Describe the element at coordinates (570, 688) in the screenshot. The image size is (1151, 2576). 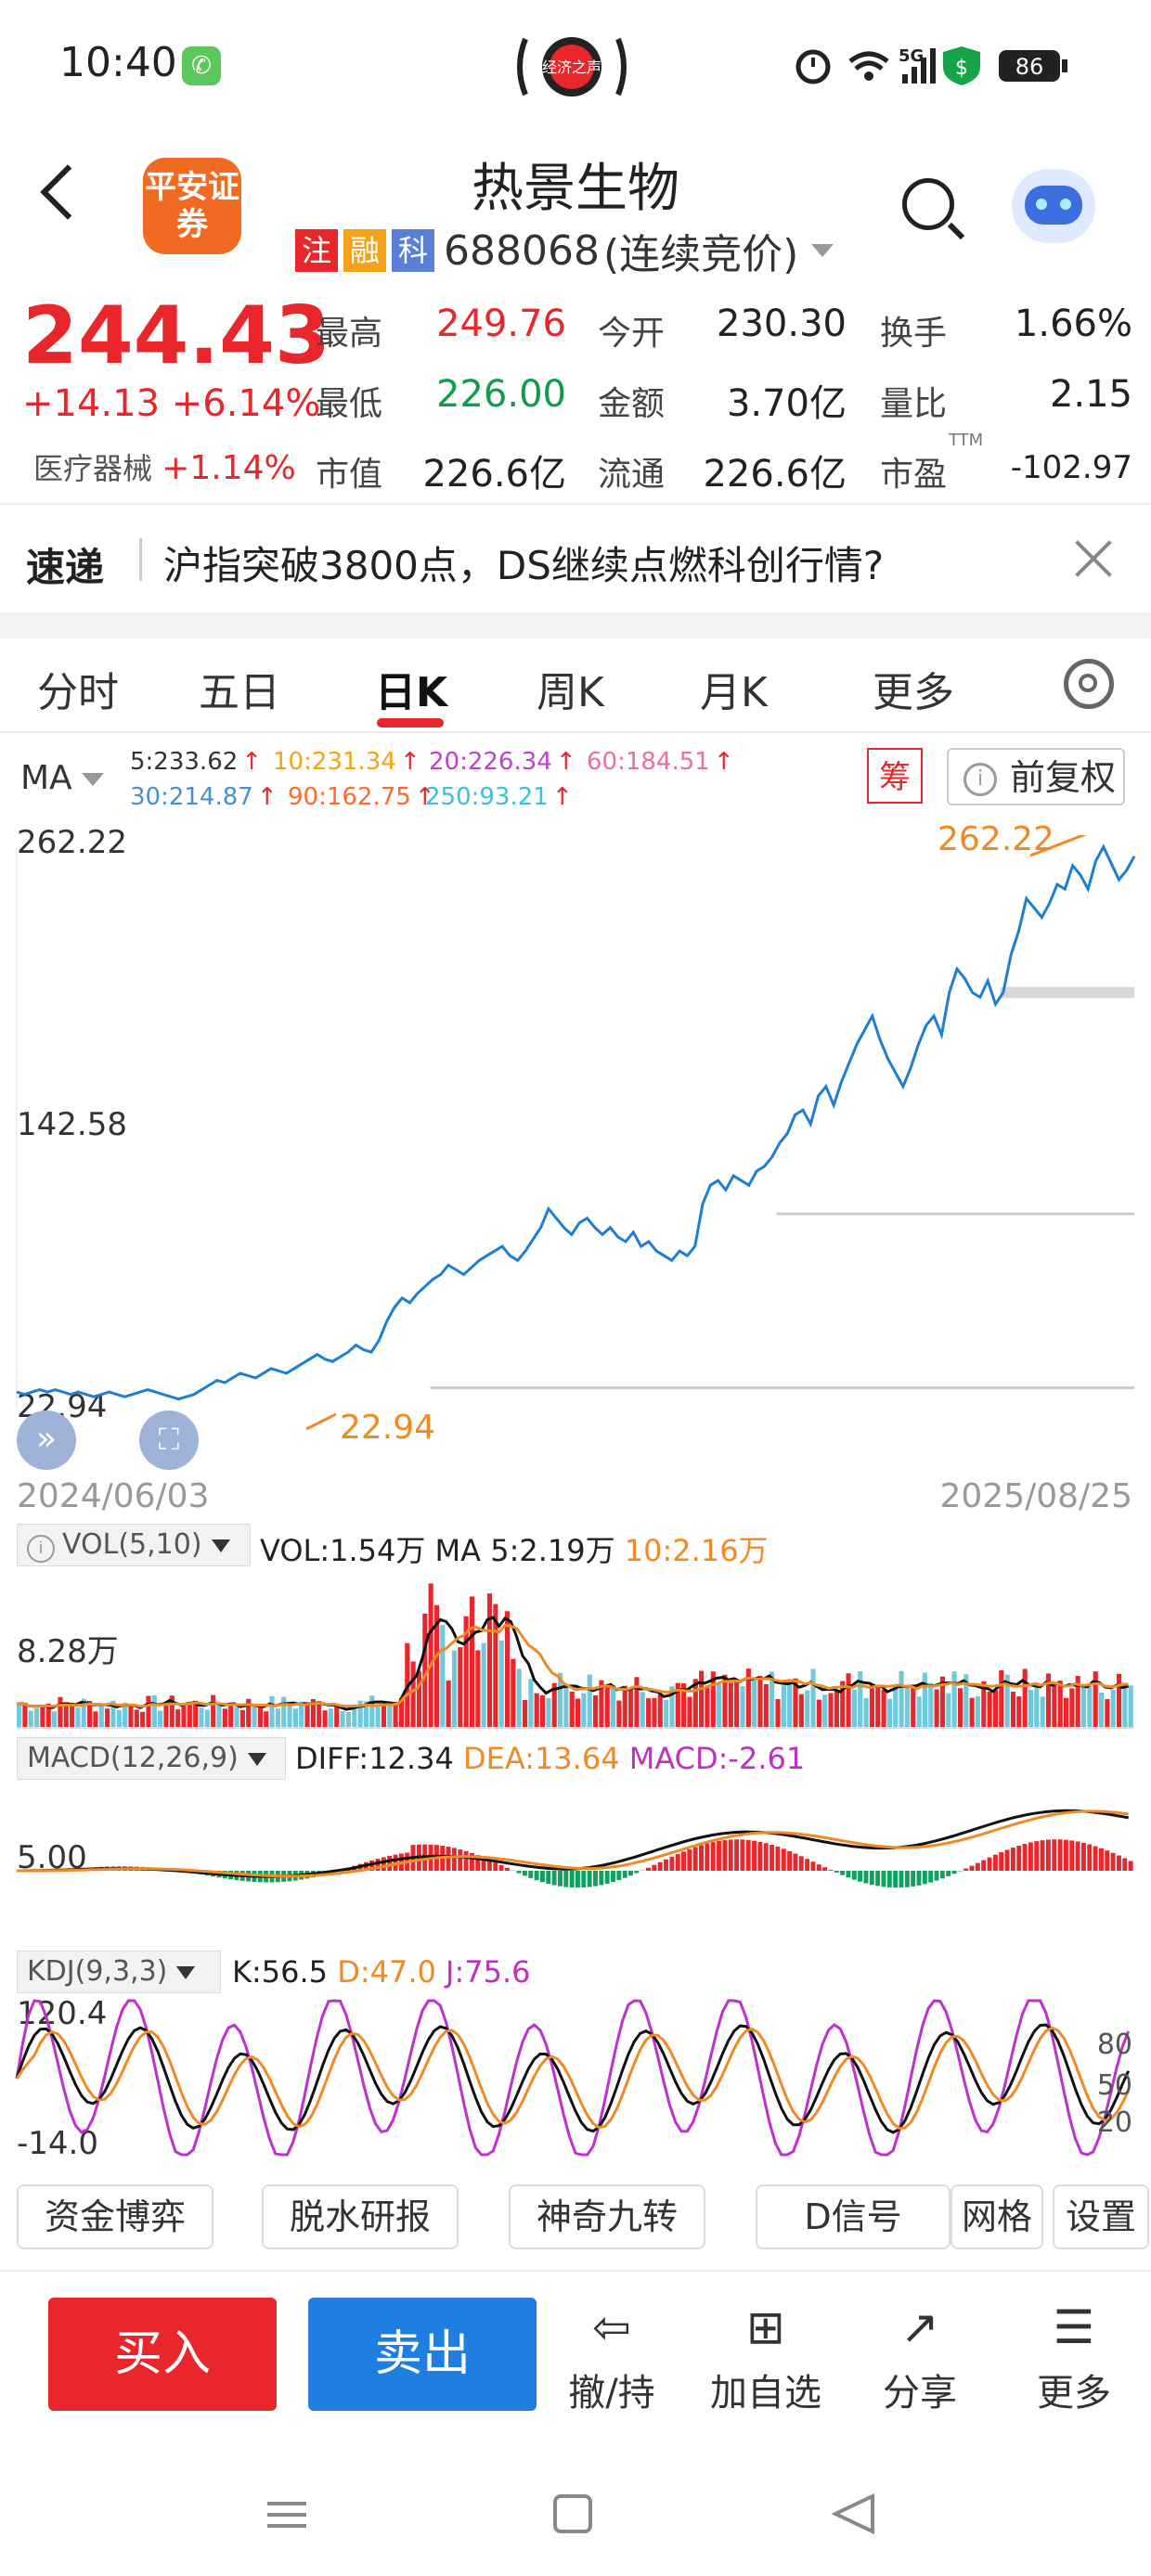
I see `tab-3: 周K` at that location.